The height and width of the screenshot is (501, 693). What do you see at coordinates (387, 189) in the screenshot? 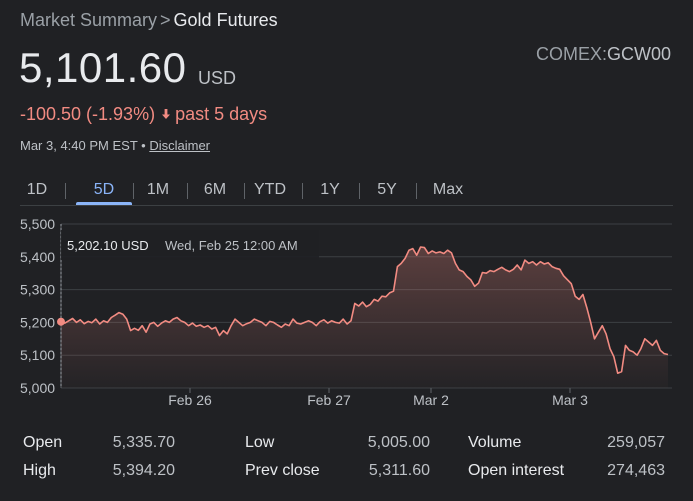
I see `tab-5y: 5Y` at bounding box center [387, 189].